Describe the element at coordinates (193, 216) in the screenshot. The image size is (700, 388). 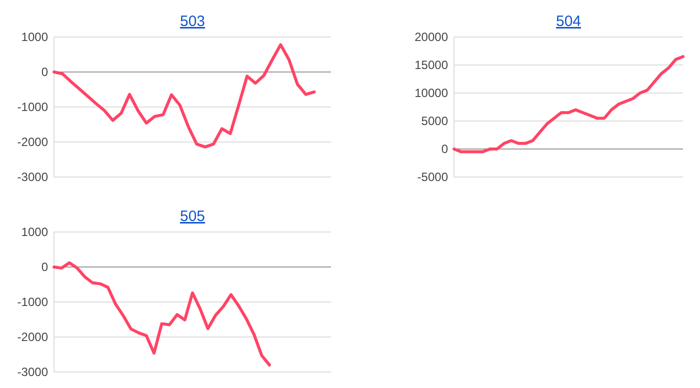
I see `chart-title: 505` at that location.